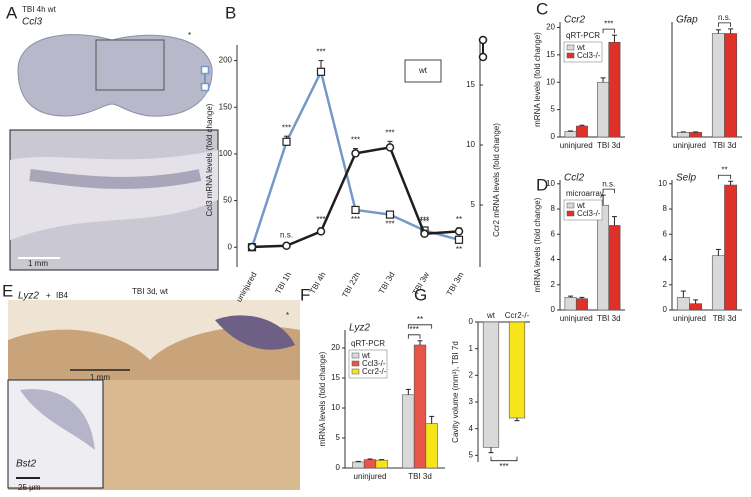  I want to click on panel-label: G, so click(420, 294).